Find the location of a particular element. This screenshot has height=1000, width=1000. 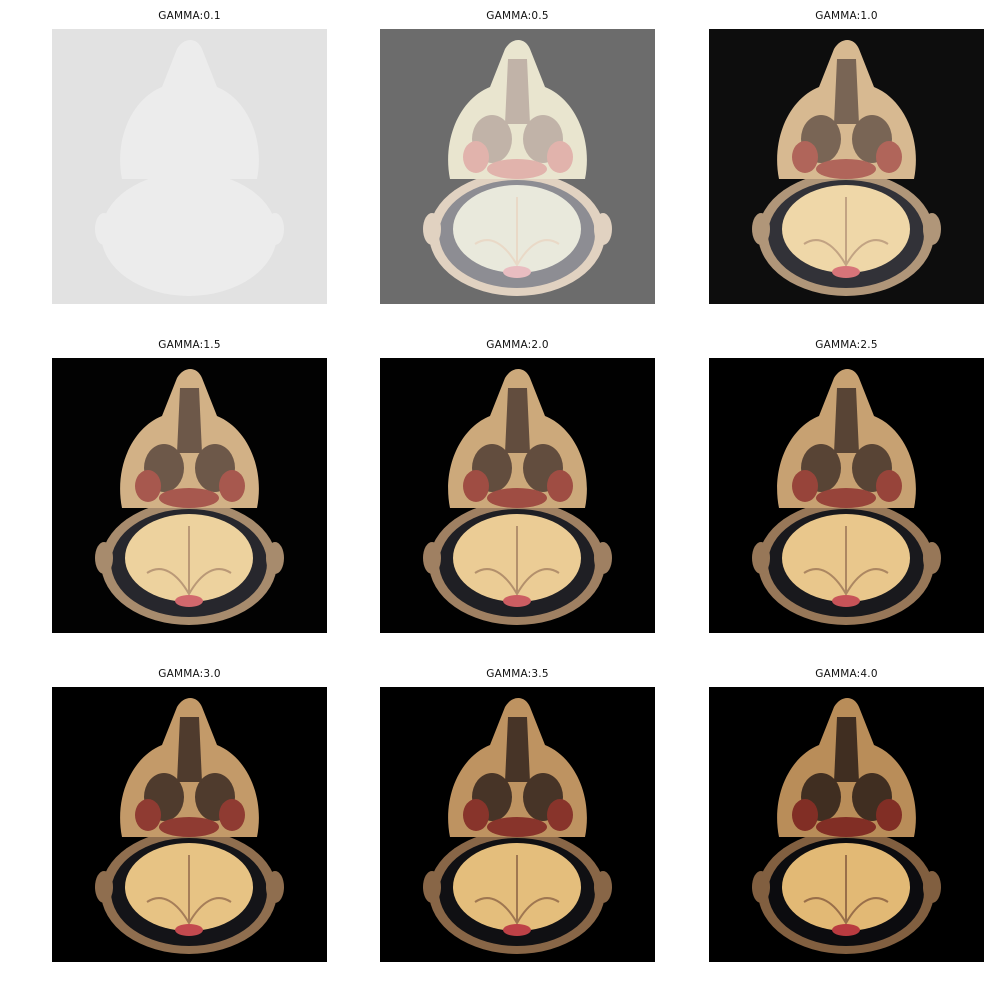

right-sinus is located at coordinates (215, 139).